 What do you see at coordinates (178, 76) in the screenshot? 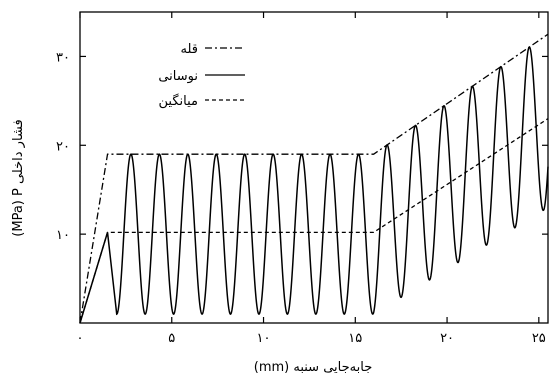
I see `legend-label-solid: نوسانی` at bounding box center [178, 76].